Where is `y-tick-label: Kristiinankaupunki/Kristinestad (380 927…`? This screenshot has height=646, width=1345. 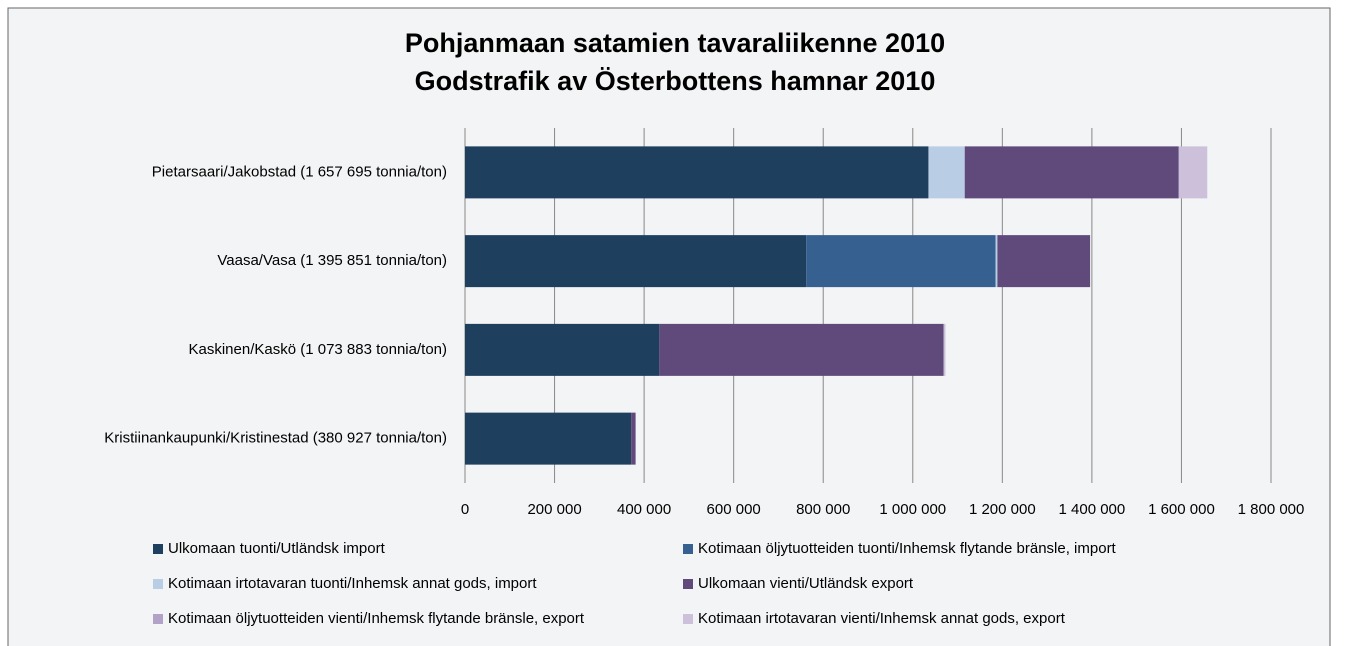
y-tick-label: Kristiinankaupunki/Kristinestad (380 927… is located at coordinates (275, 438).